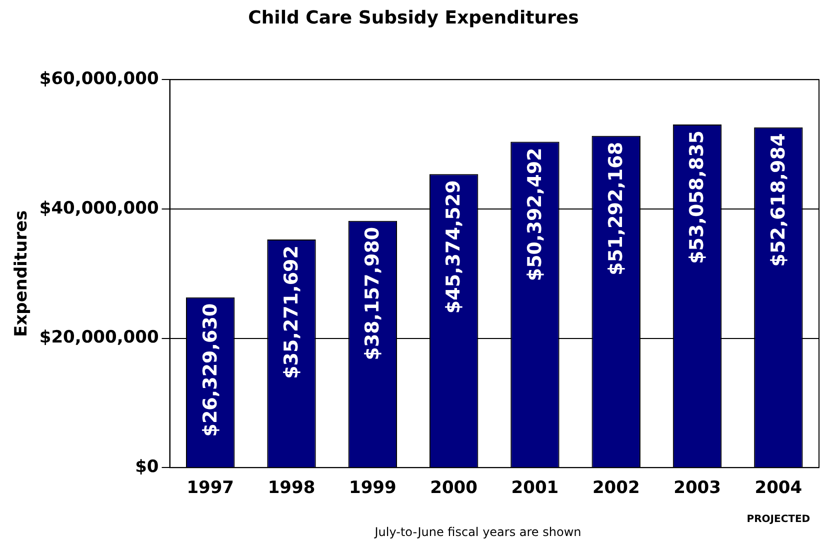 This screenshot has height=542, width=829. I want to click on x-tick-label: 2003, so click(697, 488).